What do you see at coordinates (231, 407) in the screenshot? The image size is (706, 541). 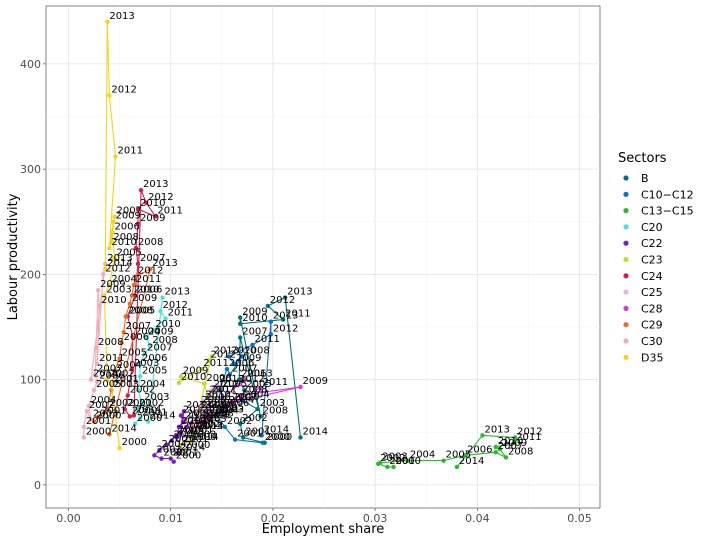 I see `year-label: 2005` at bounding box center [231, 407].